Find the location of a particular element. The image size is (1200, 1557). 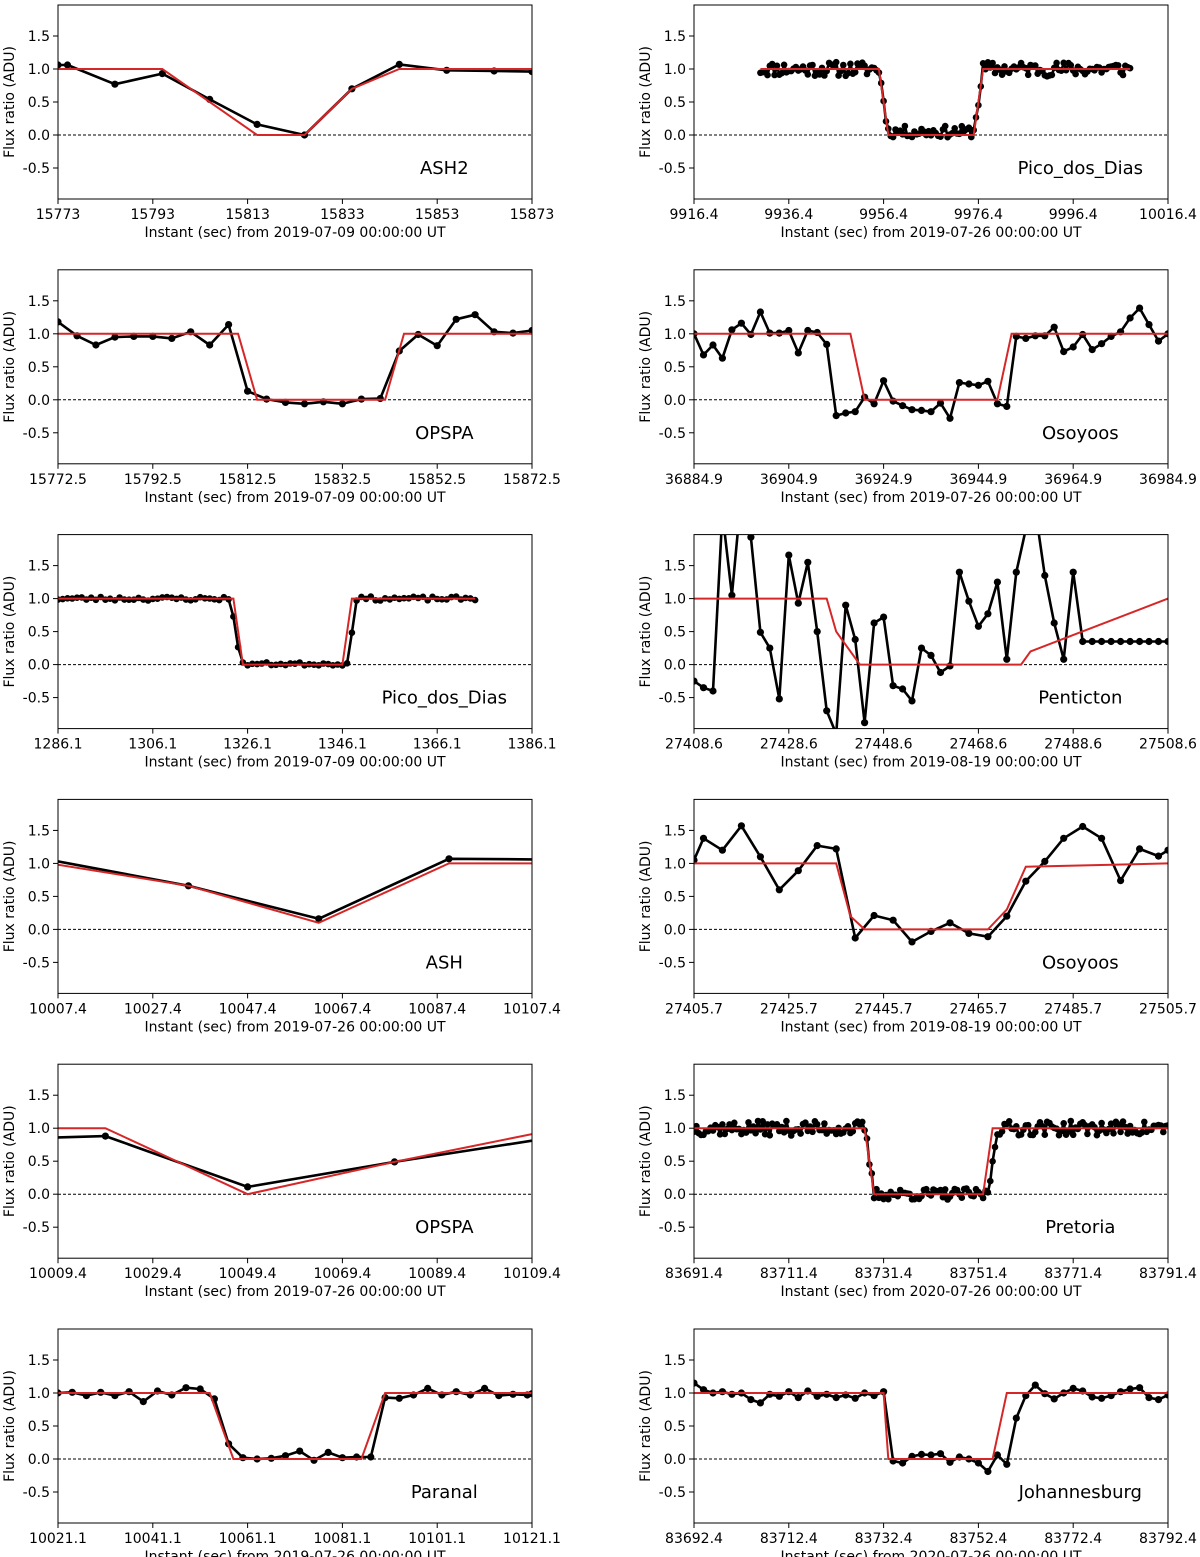

x-tick-label: 83712.4 is located at coordinates (789, 1539).